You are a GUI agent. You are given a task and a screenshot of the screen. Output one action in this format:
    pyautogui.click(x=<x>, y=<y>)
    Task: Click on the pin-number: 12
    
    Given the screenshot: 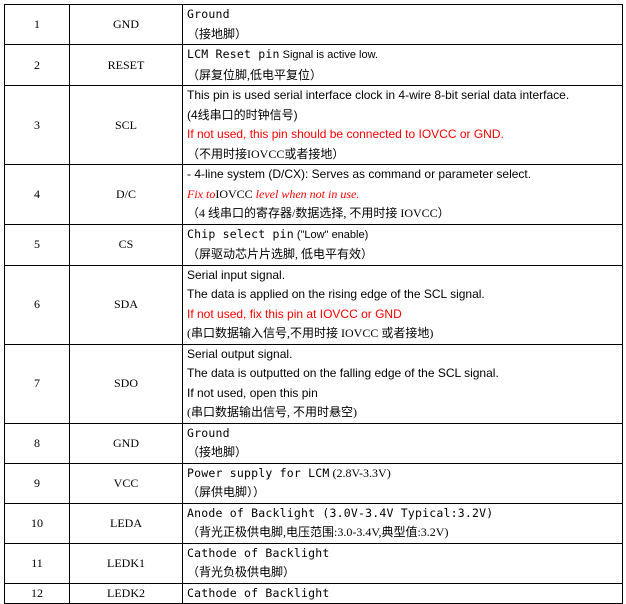 What is the action you would take?
    pyautogui.click(x=37, y=593)
    